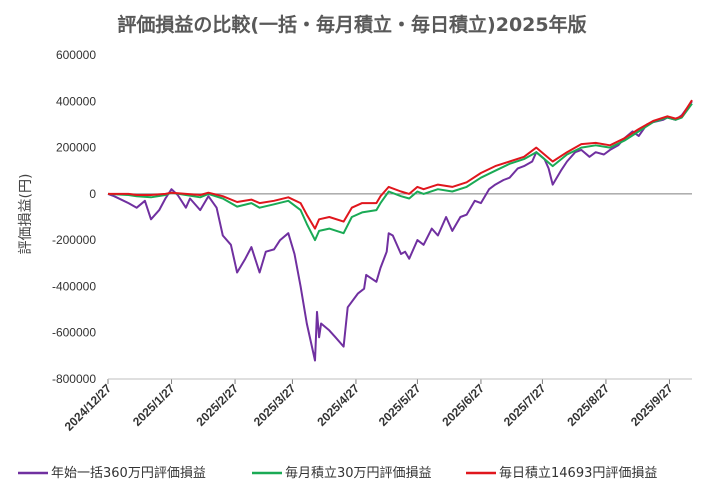 The image size is (705, 495). What do you see at coordinates (74, 286) in the screenshot?
I see `y-tick-label: -400000` at bounding box center [74, 286].